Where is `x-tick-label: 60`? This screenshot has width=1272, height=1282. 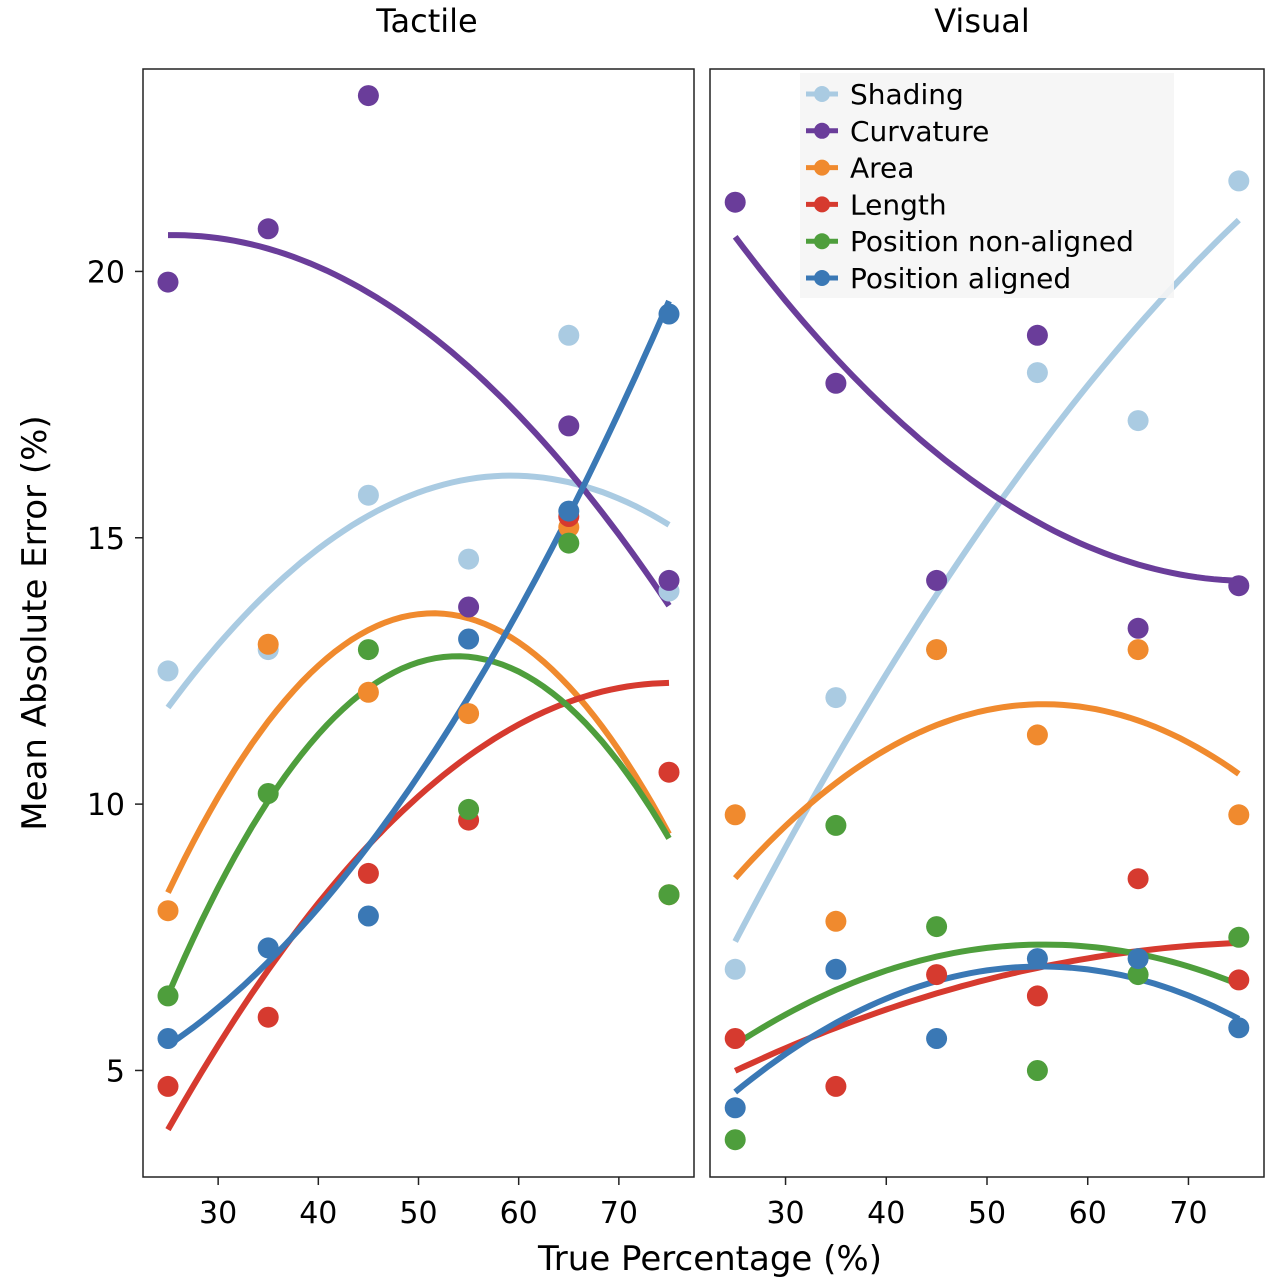 x-tick-label: 60 is located at coordinates (519, 1213).